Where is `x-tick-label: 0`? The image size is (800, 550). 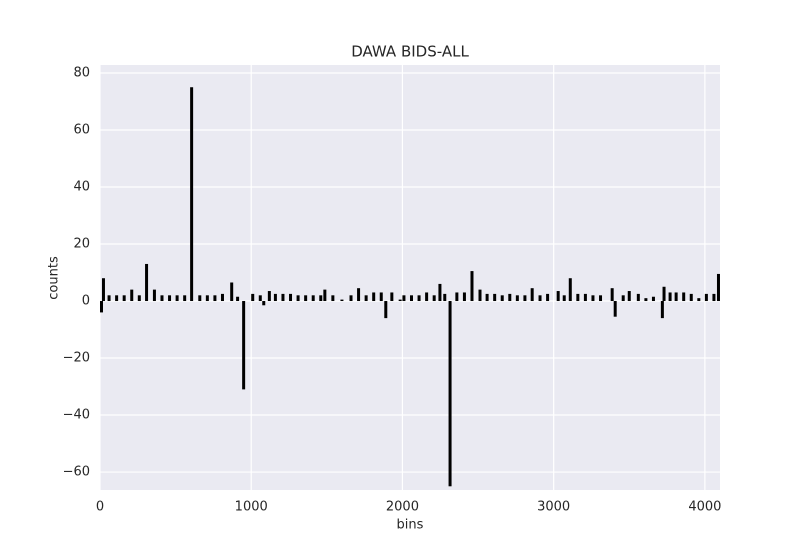
x-tick-label: 0 is located at coordinates (100, 507).